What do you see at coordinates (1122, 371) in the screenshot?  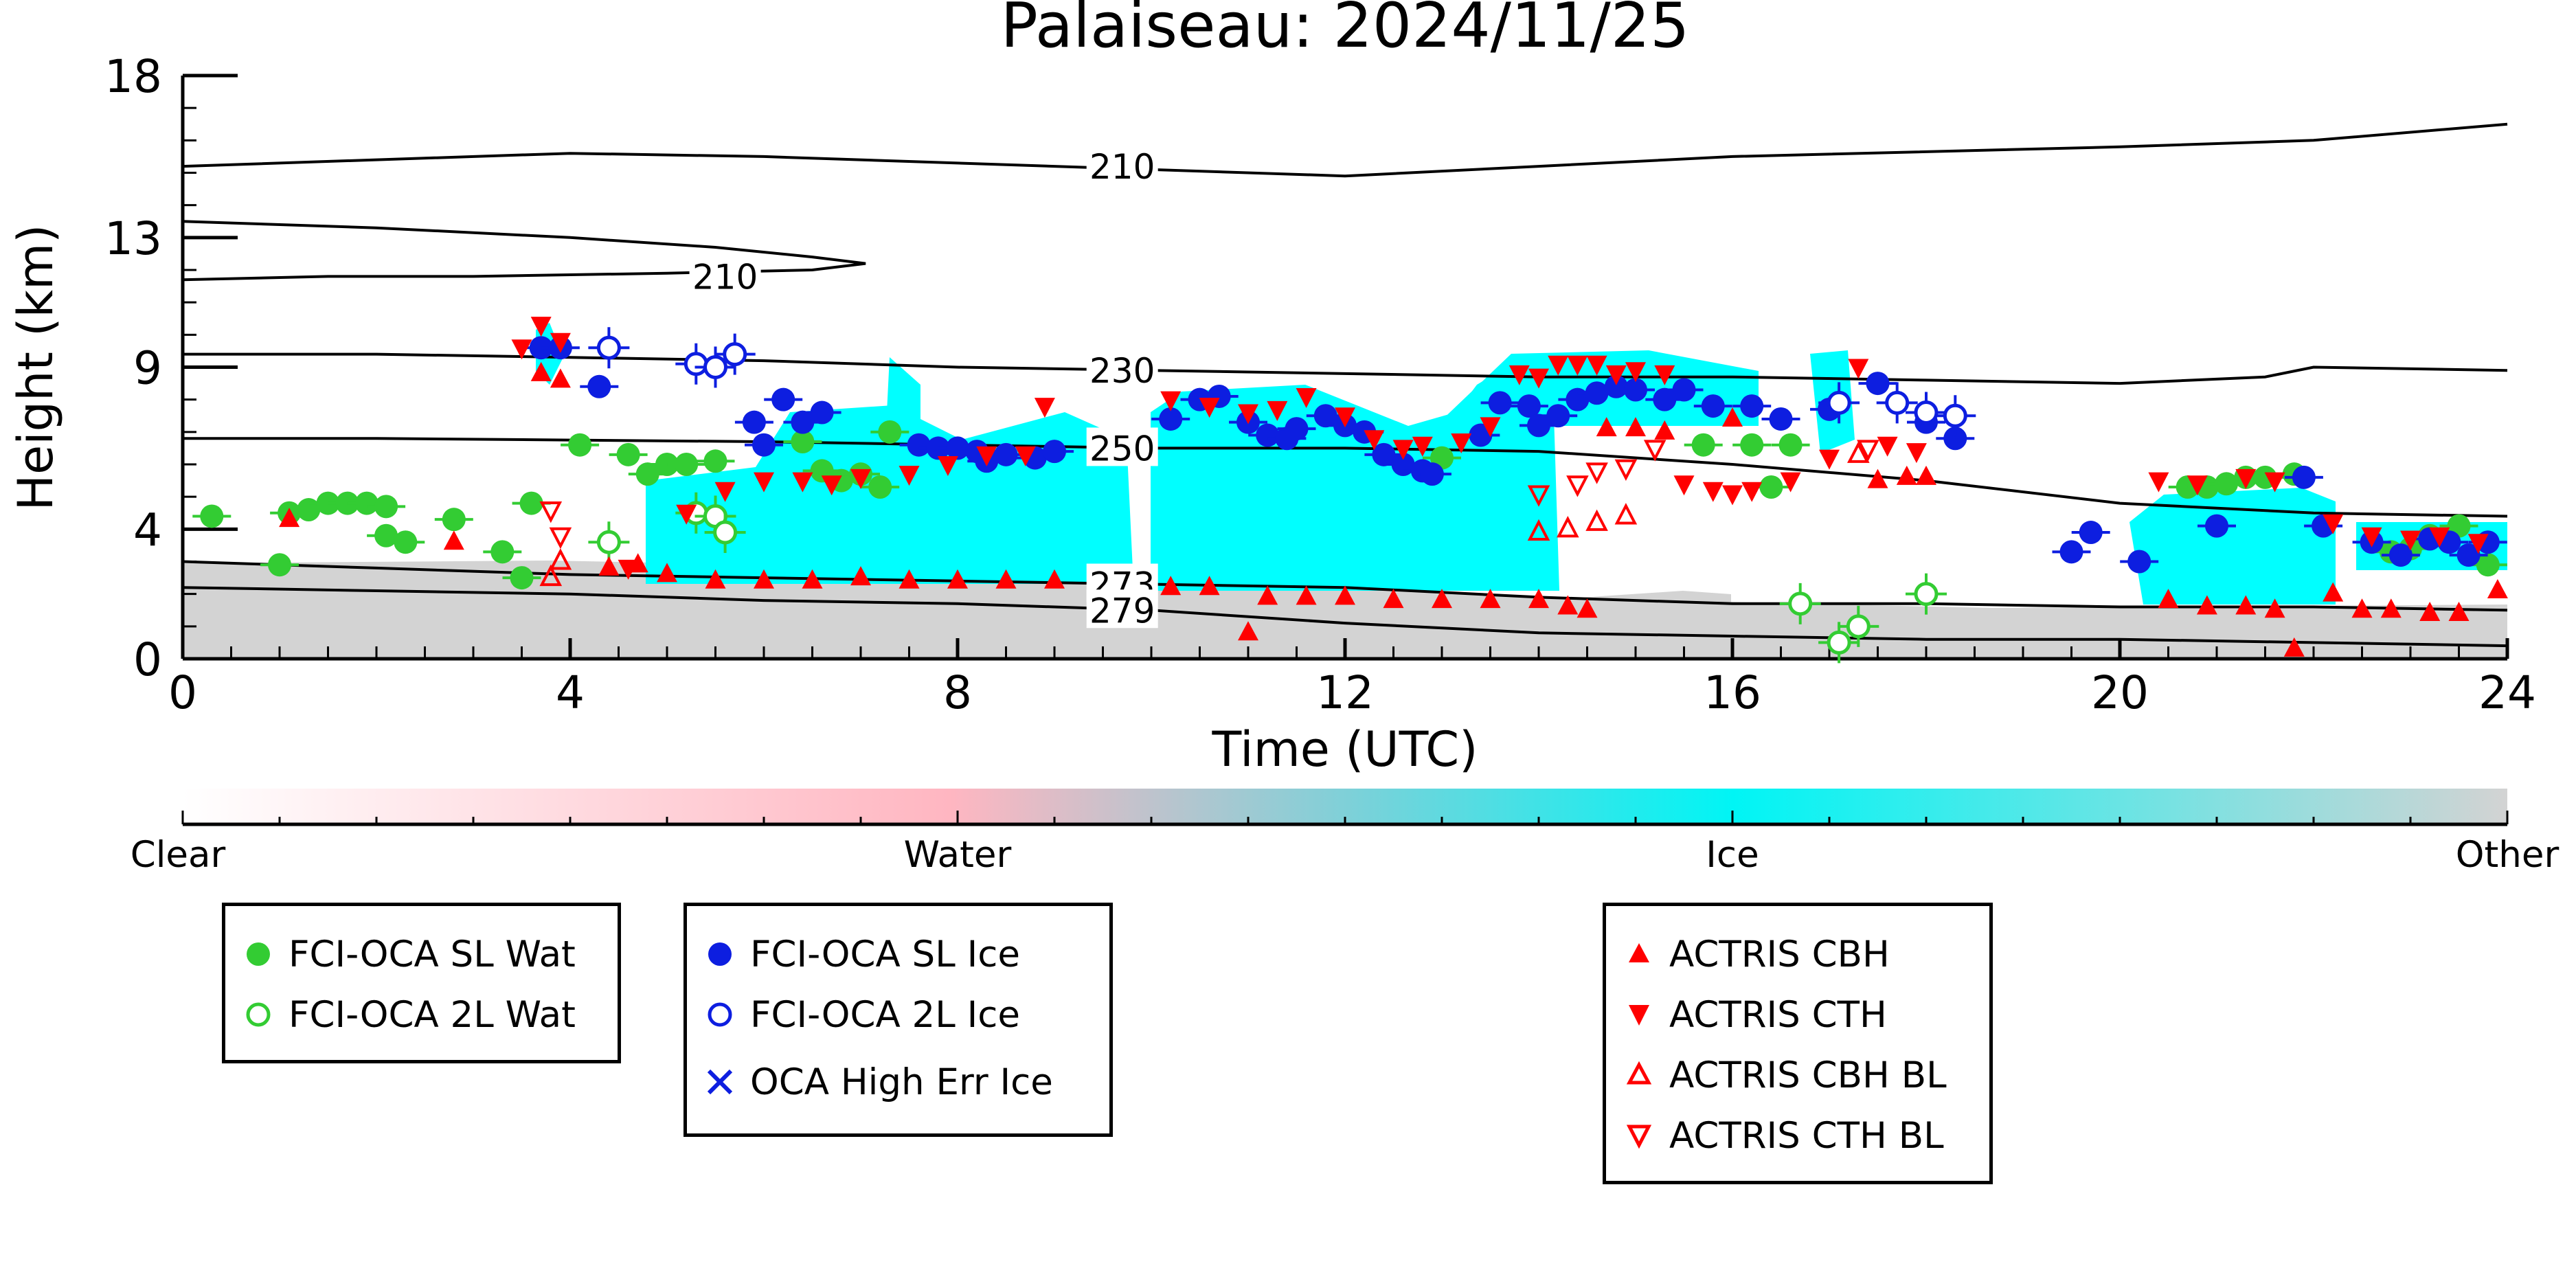 I see `contour-label: 230` at bounding box center [1122, 371].